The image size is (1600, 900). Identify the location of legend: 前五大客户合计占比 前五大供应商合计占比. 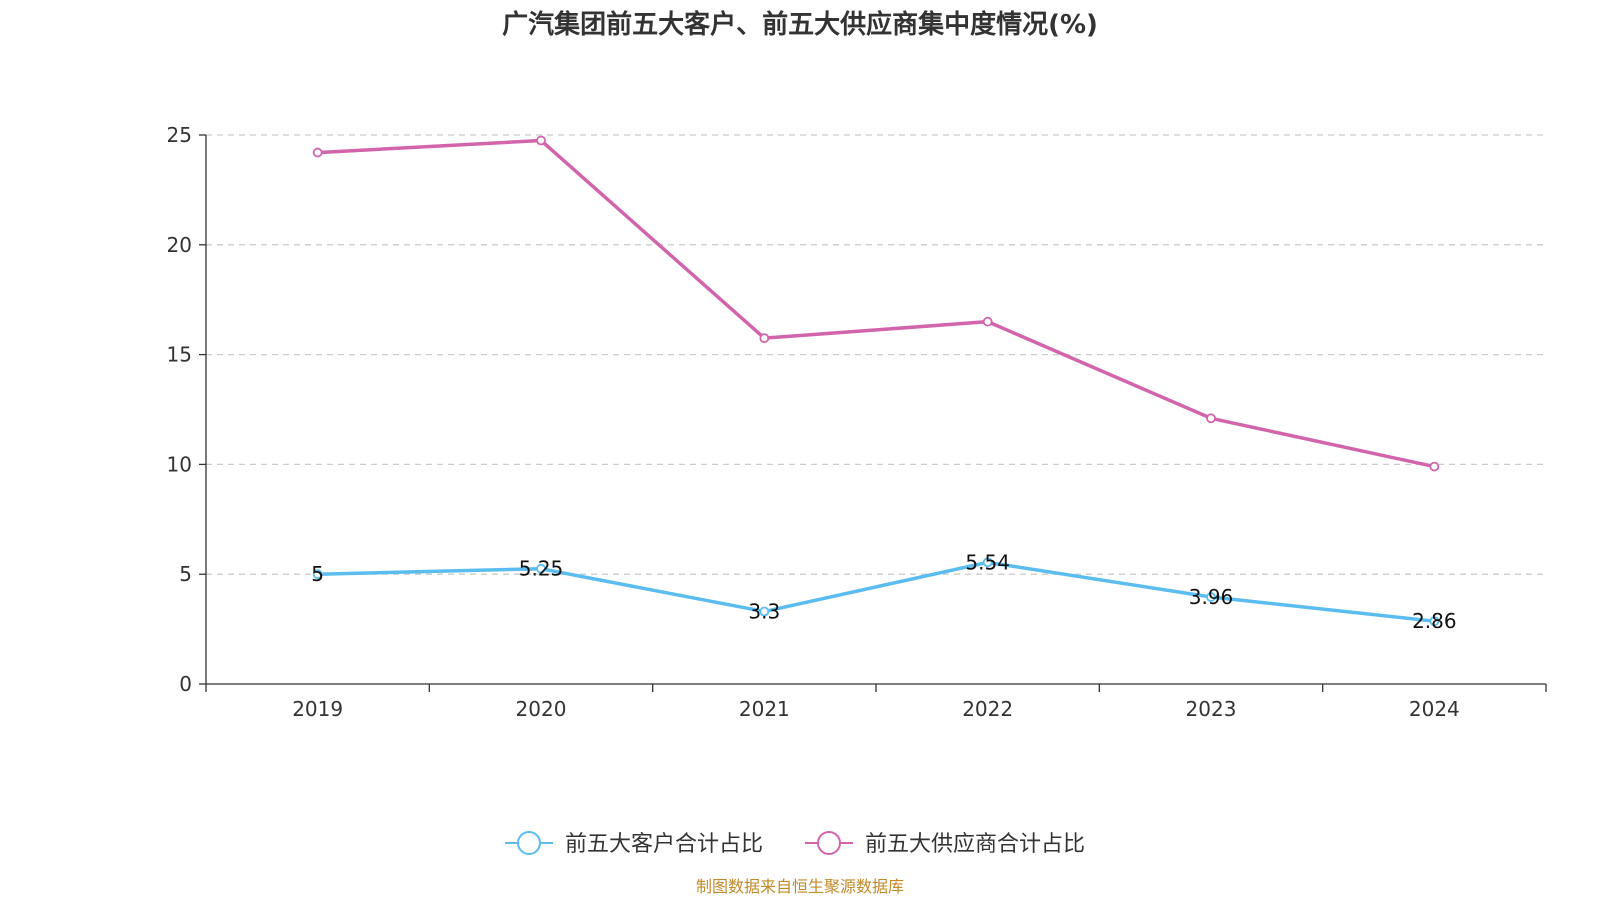
(795, 844).